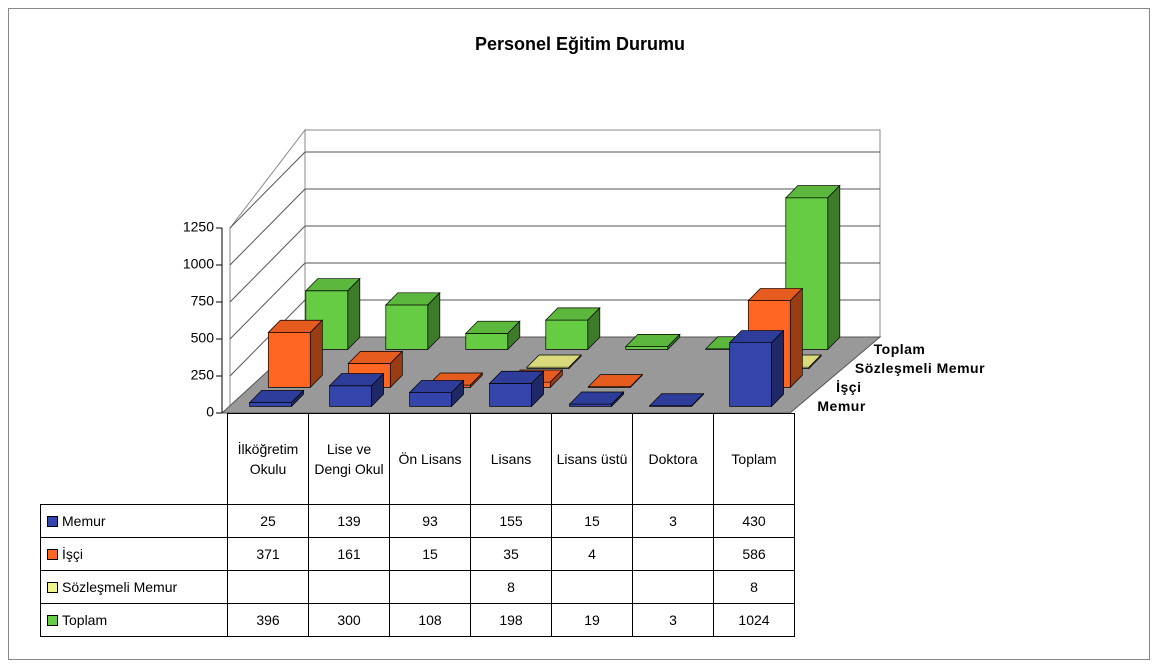  What do you see at coordinates (203, 338) in the screenshot?
I see `y-tick-label: 500` at bounding box center [203, 338].